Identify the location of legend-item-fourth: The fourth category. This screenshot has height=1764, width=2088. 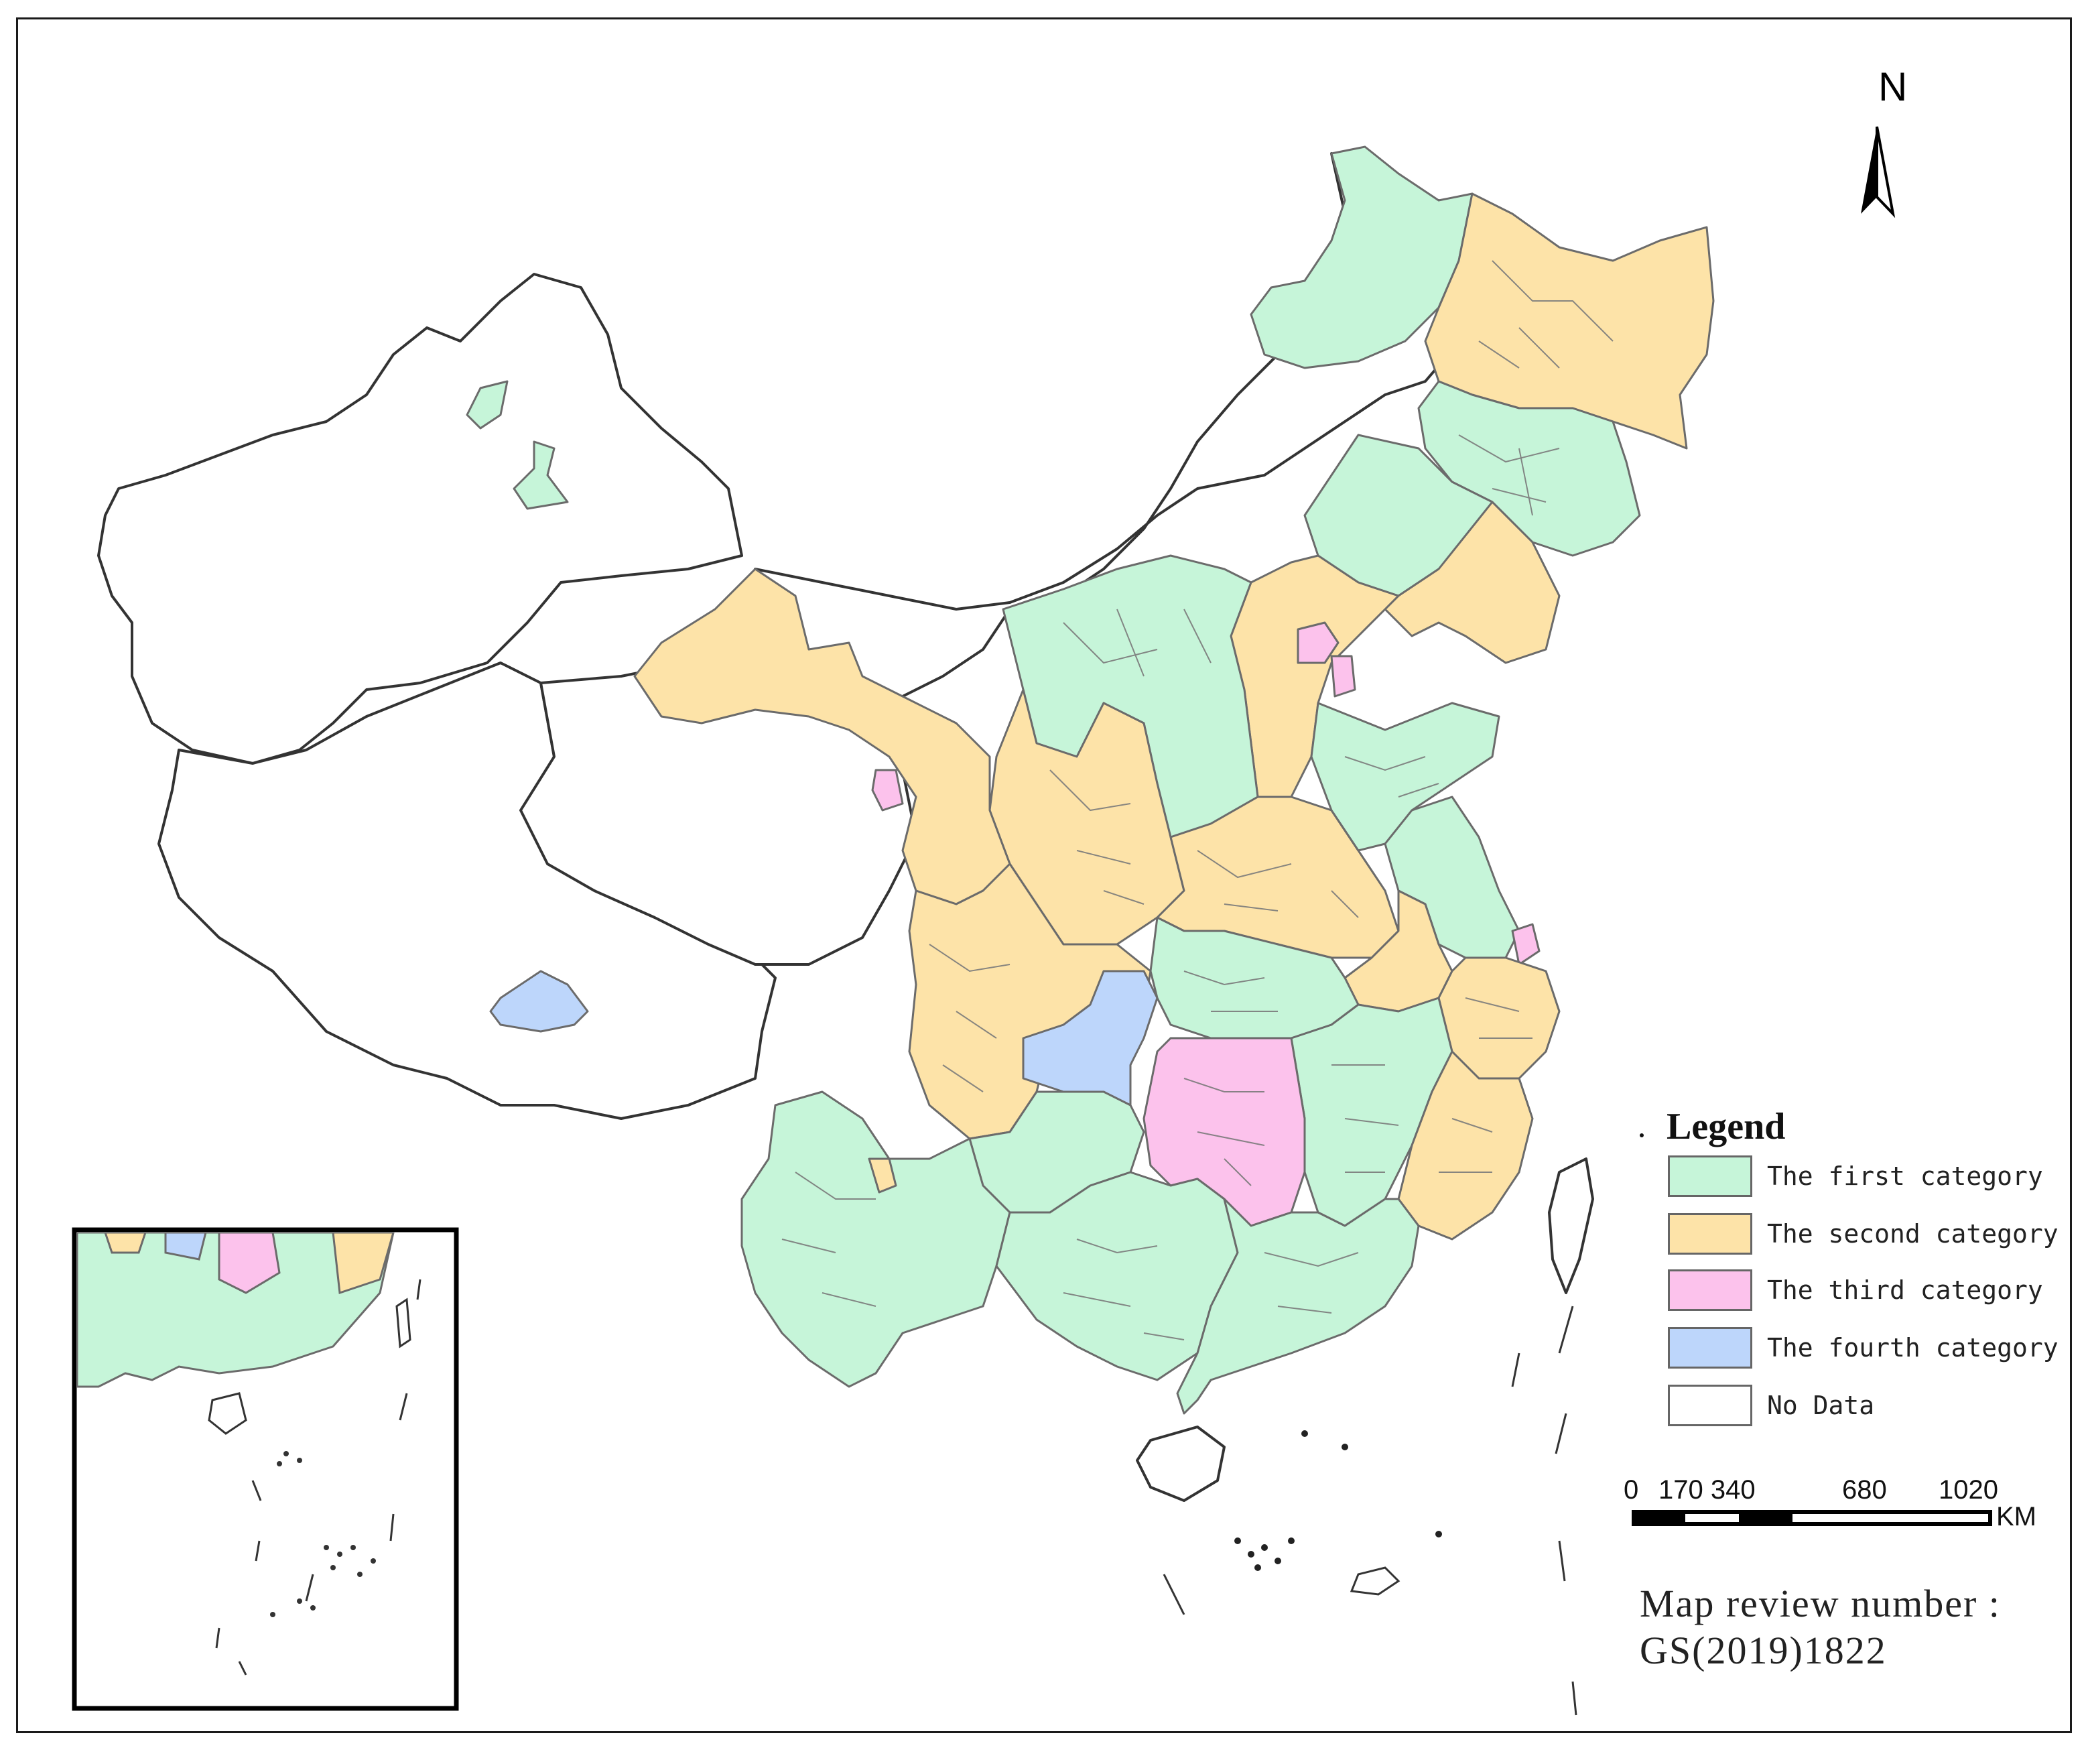
(1863, 1348).